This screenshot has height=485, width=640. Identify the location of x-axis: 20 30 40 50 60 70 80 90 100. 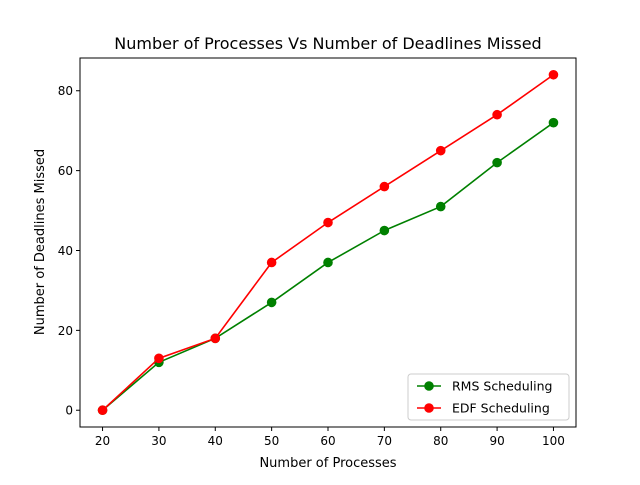
(330, 437).